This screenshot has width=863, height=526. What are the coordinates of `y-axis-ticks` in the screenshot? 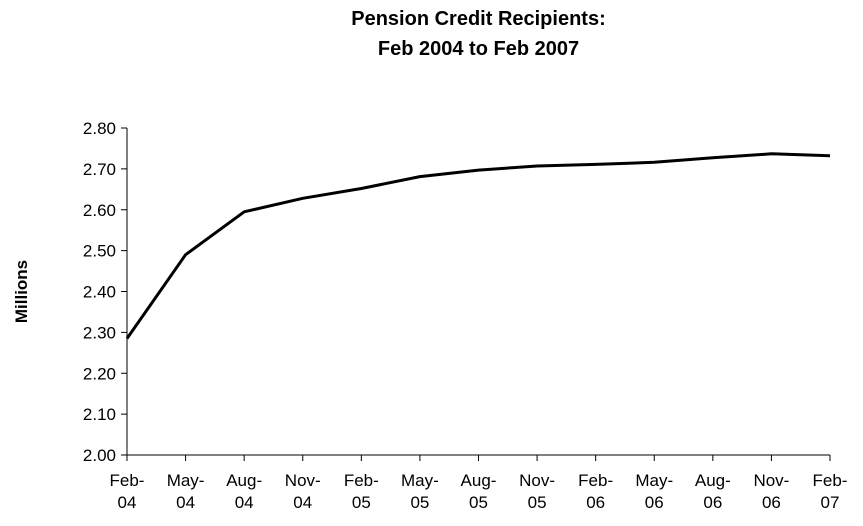 It's located at (124, 291).